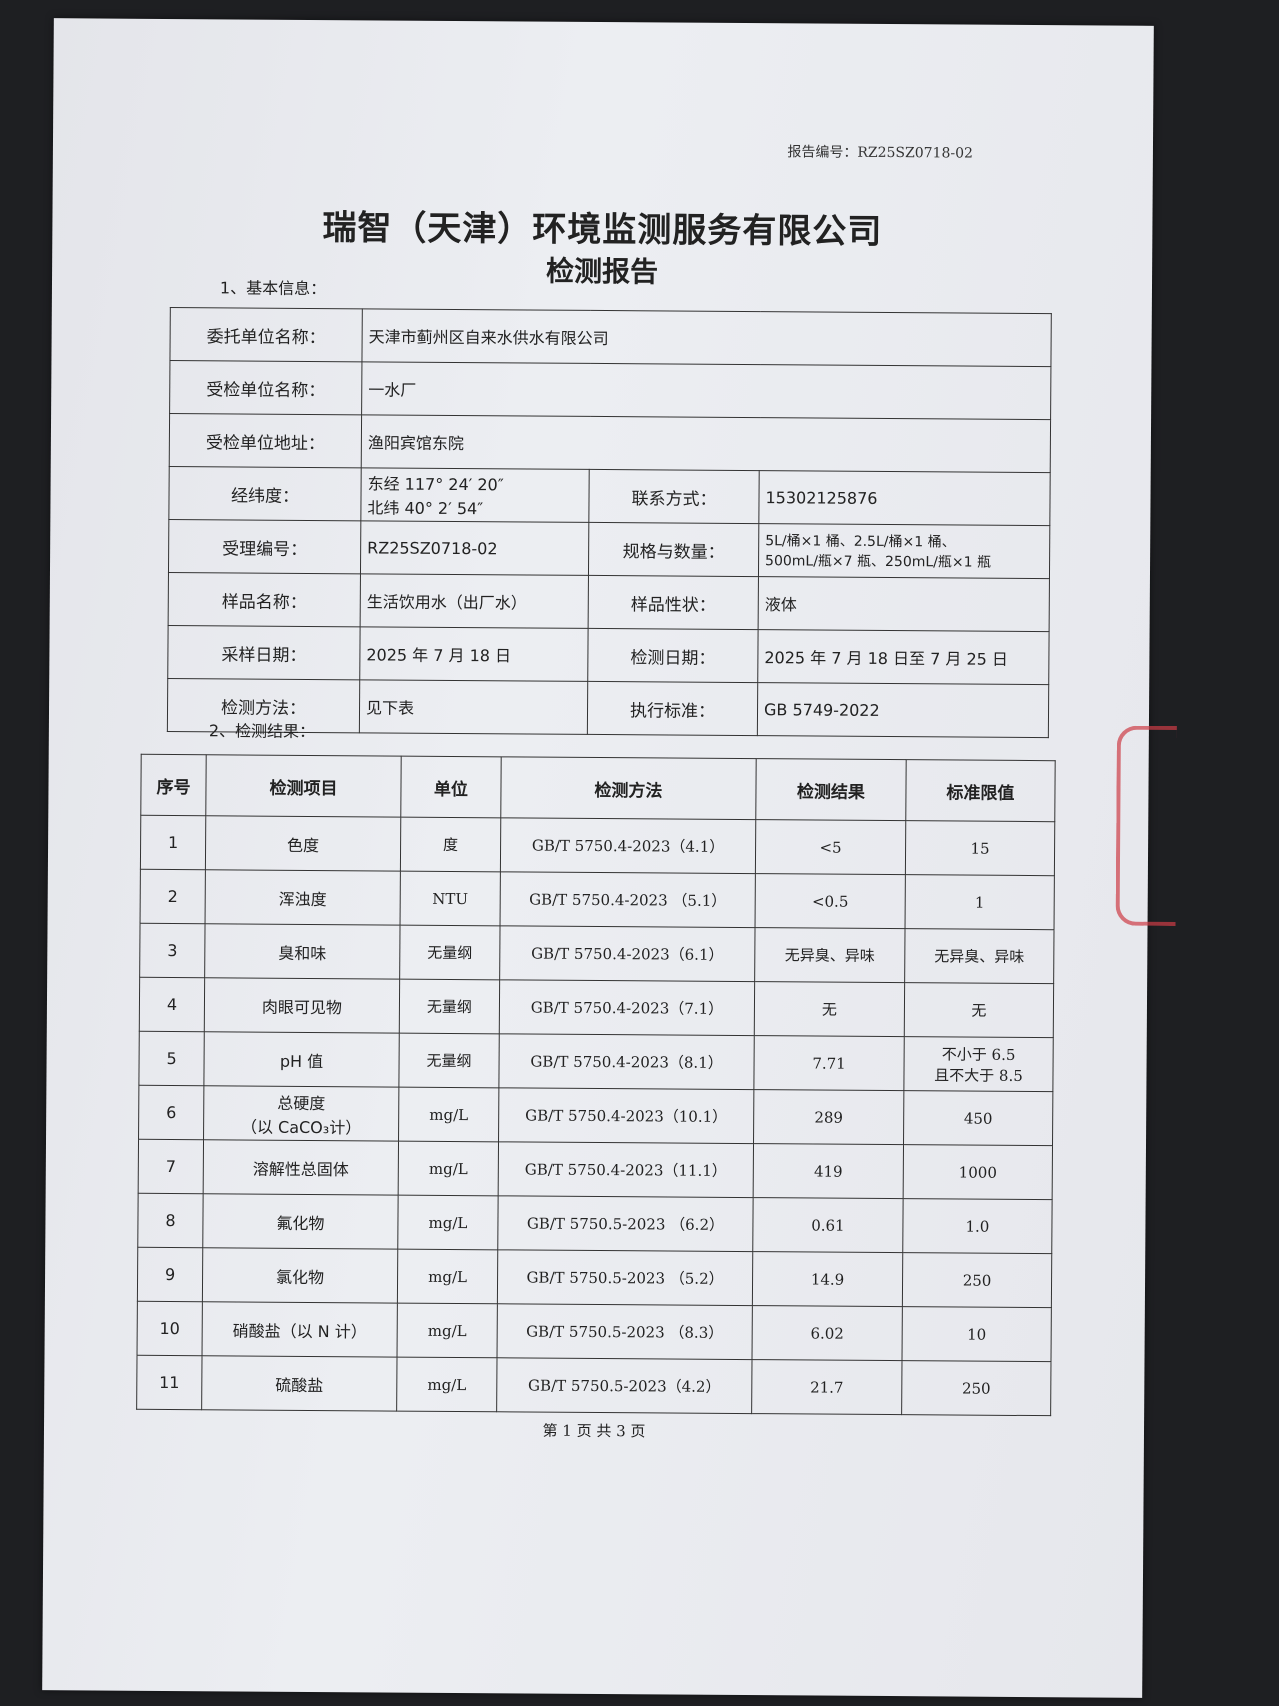 This screenshot has width=1279, height=1706. I want to click on item-name: 臭和味, so click(302, 953).